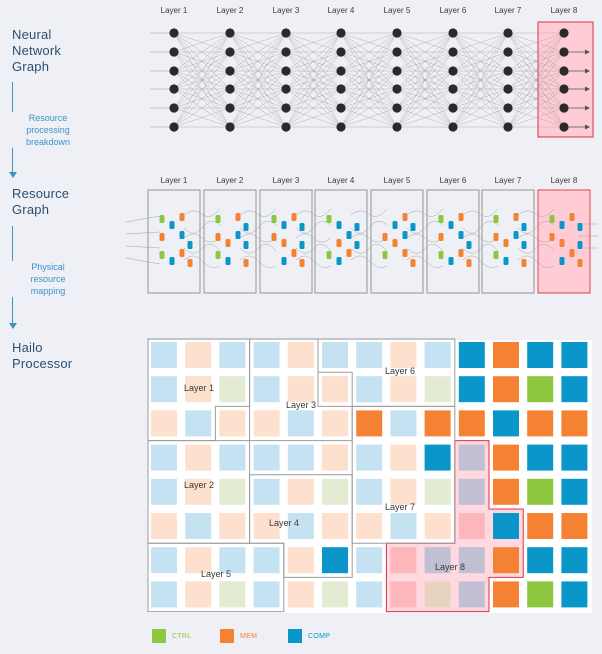  I want to click on legend-mem: MEM, so click(238, 636).